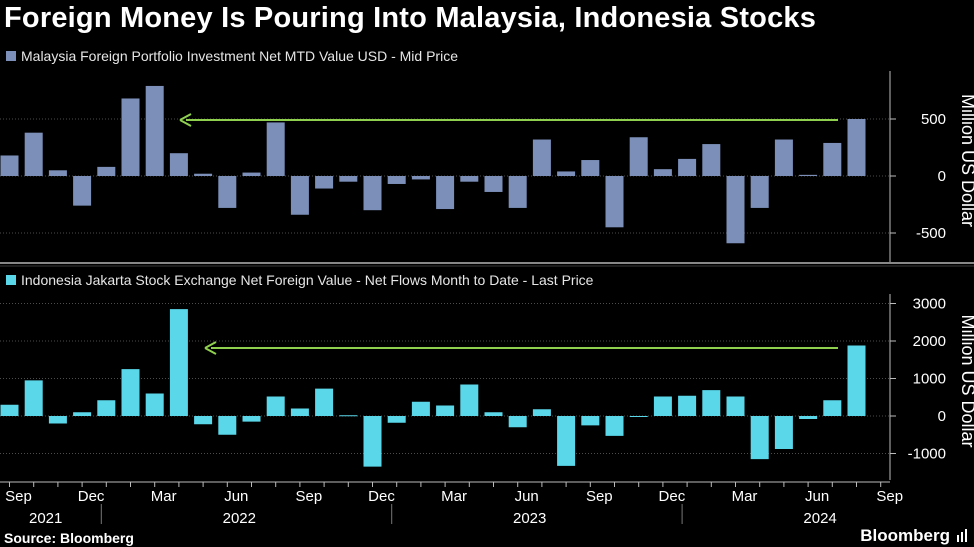 This screenshot has height=547, width=974. What do you see at coordinates (819, 518) in the screenshot?
I see `year-label: 2024` at bounding box center [819, 518].